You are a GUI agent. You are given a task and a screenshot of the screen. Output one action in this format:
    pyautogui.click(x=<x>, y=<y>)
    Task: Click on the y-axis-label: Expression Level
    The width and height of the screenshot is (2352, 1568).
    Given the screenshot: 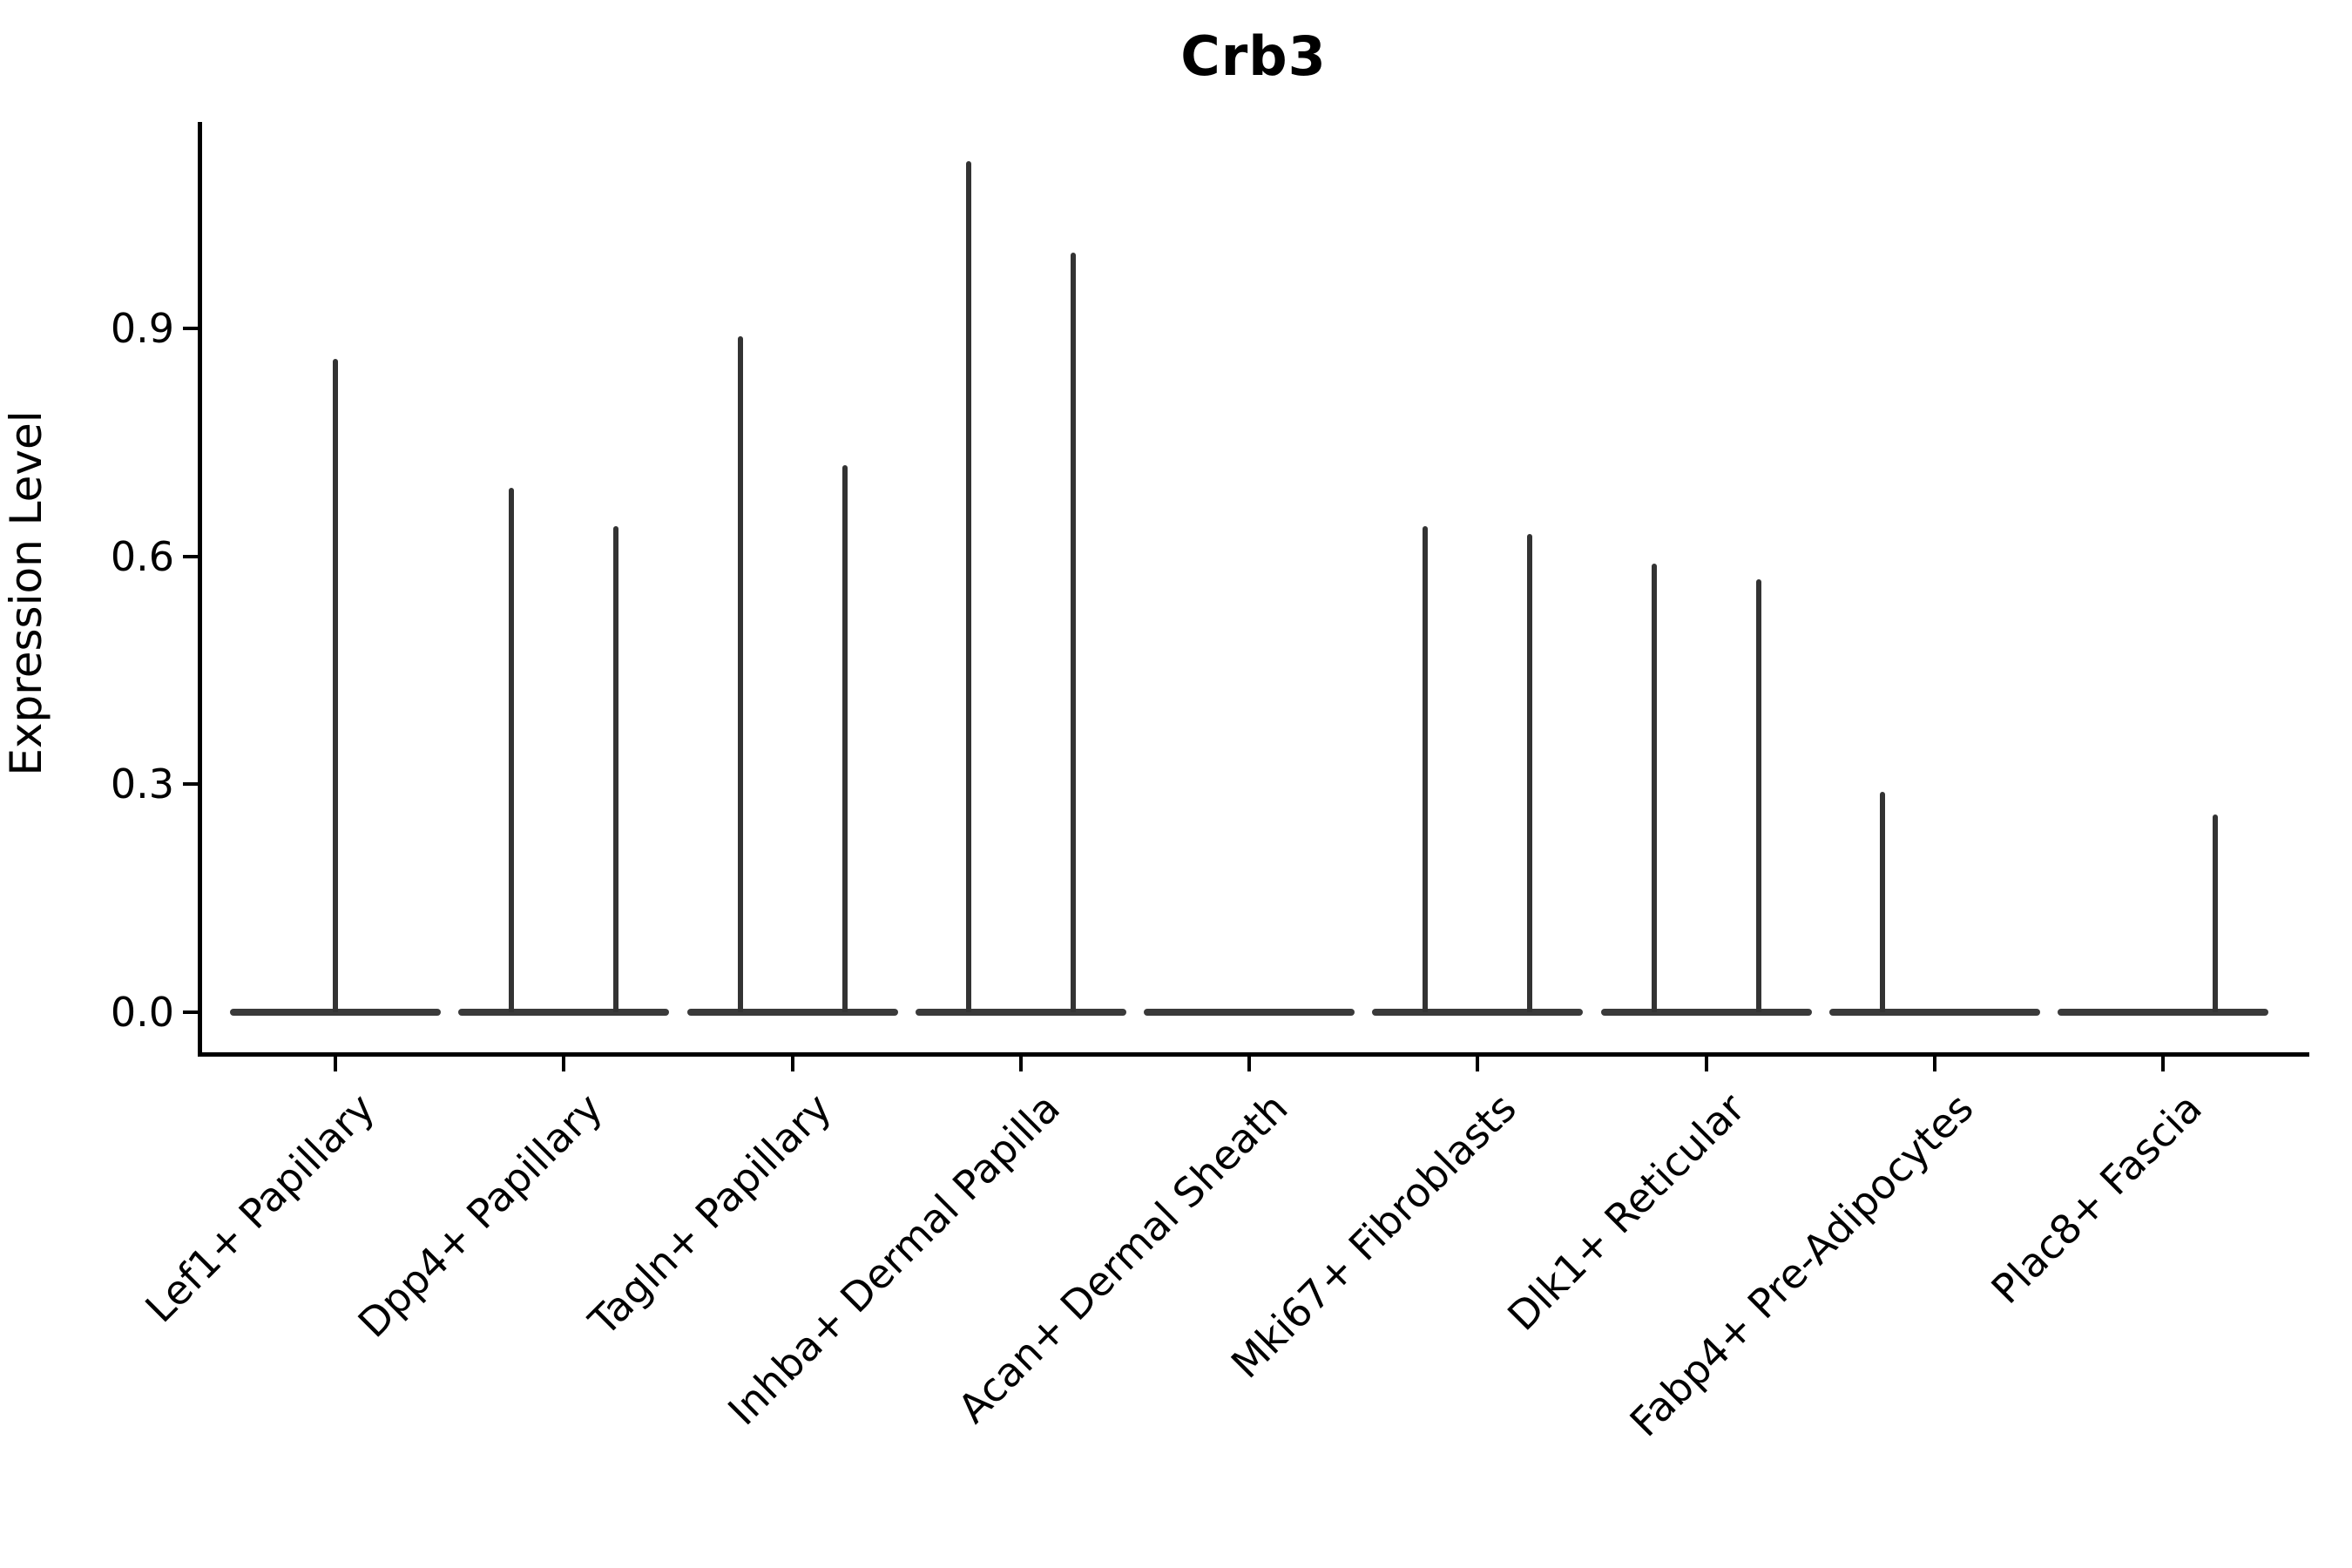 What is the action you would take?
    pyautogui.click(x=26, y=593)
    